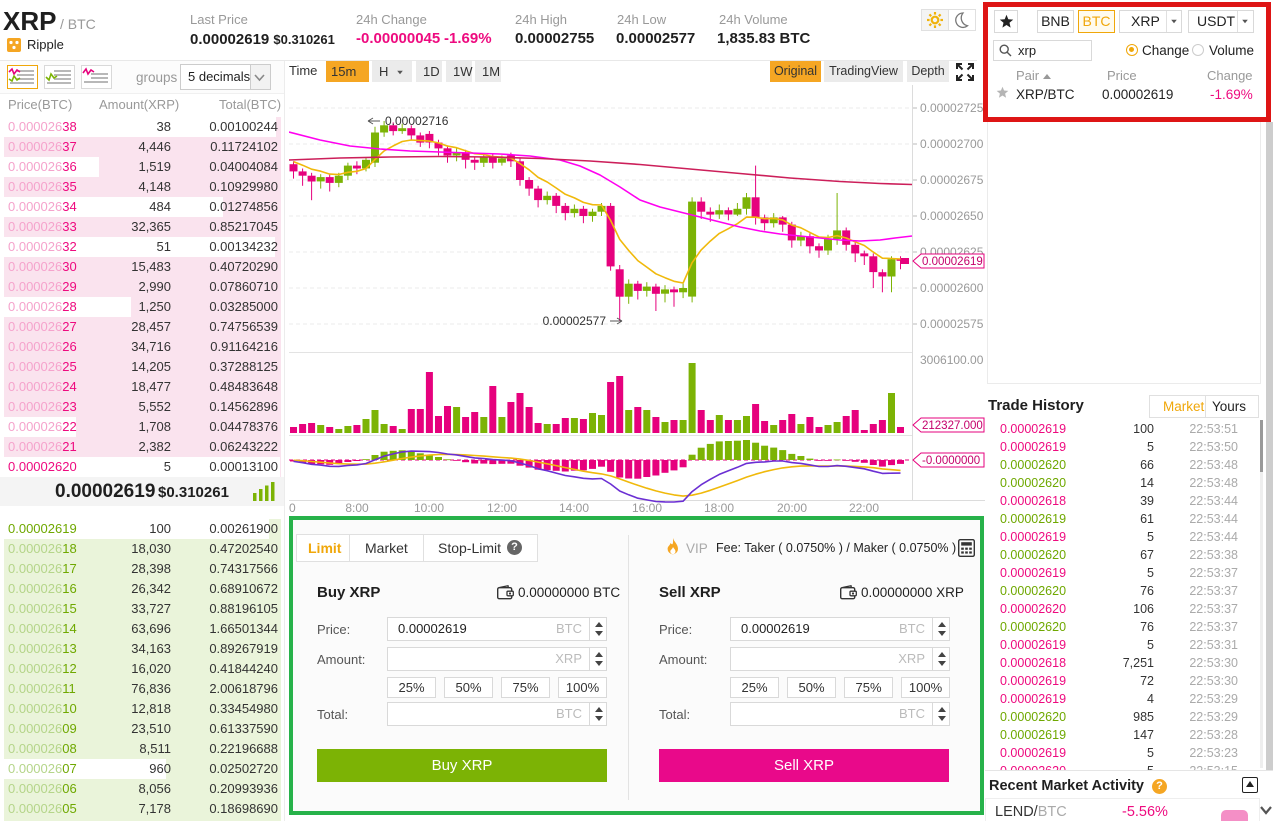 Image resolution: width=1273 pixels, height=821 pixels. Describe the element at coordinates (952, 144) in the screenshot. I see `svg-text: 0.00002700` at that location.